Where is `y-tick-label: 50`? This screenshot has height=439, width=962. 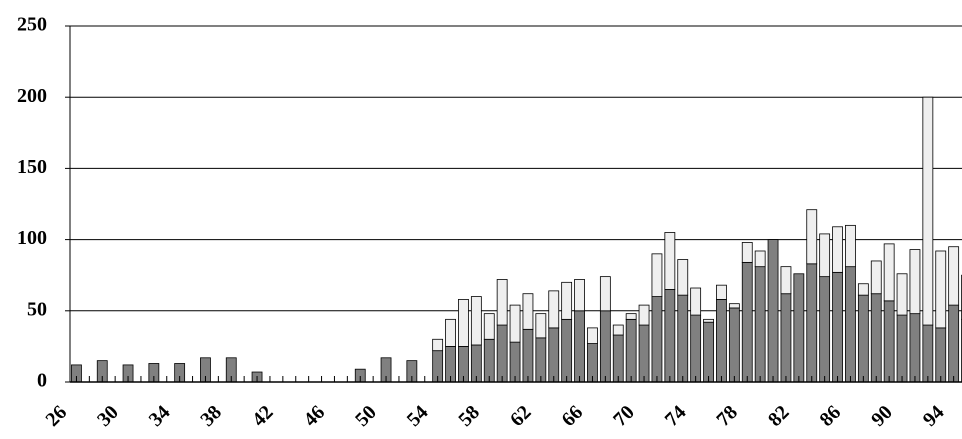 y-tick-label: 50 is located at coordinates (37, 309).